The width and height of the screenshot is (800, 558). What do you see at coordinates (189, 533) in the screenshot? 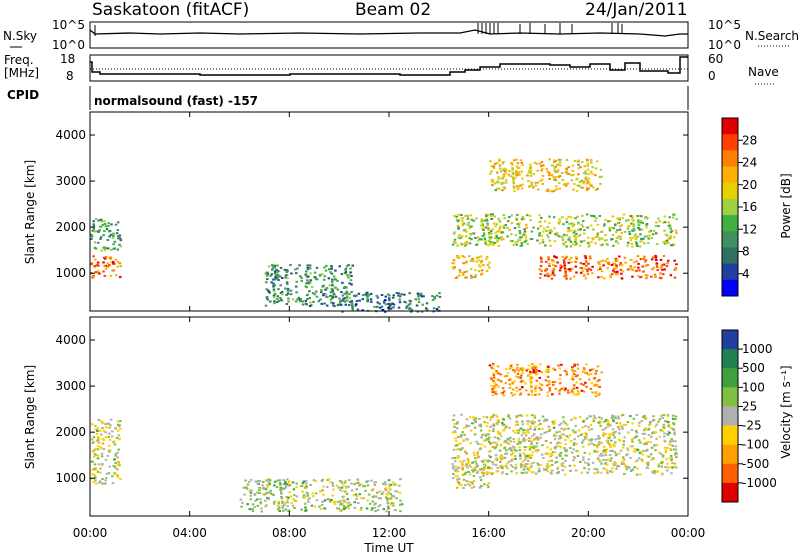
I see `x-tick-label: 04:00` at bounding box center [189, 533].